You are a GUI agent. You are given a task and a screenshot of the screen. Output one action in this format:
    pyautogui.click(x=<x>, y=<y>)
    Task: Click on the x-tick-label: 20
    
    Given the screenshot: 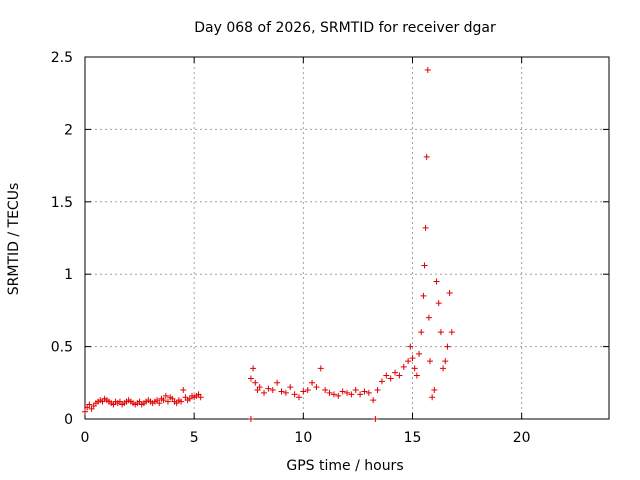 What is the action you would take?
    pyautogui.click(x=522, y=438)
    